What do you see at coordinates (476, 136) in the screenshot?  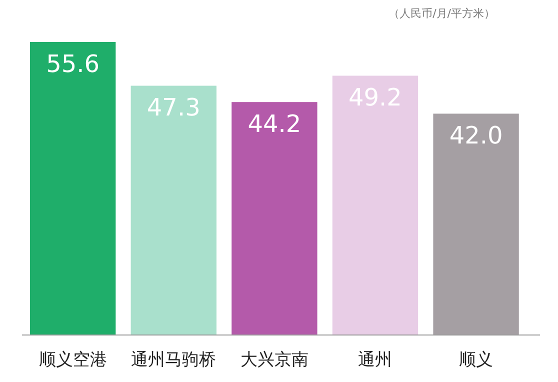 I see `data-label: 42.0` at bounding box center [476, 136].